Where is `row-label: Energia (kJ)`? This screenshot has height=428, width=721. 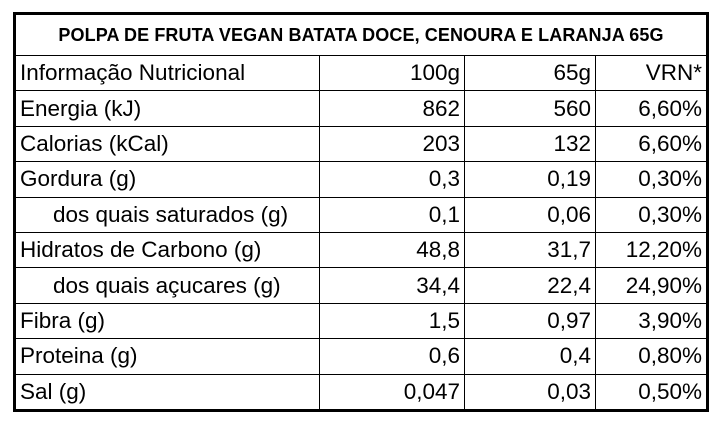
row-label: Energia (kJ) is located at coordinates (167, 108).